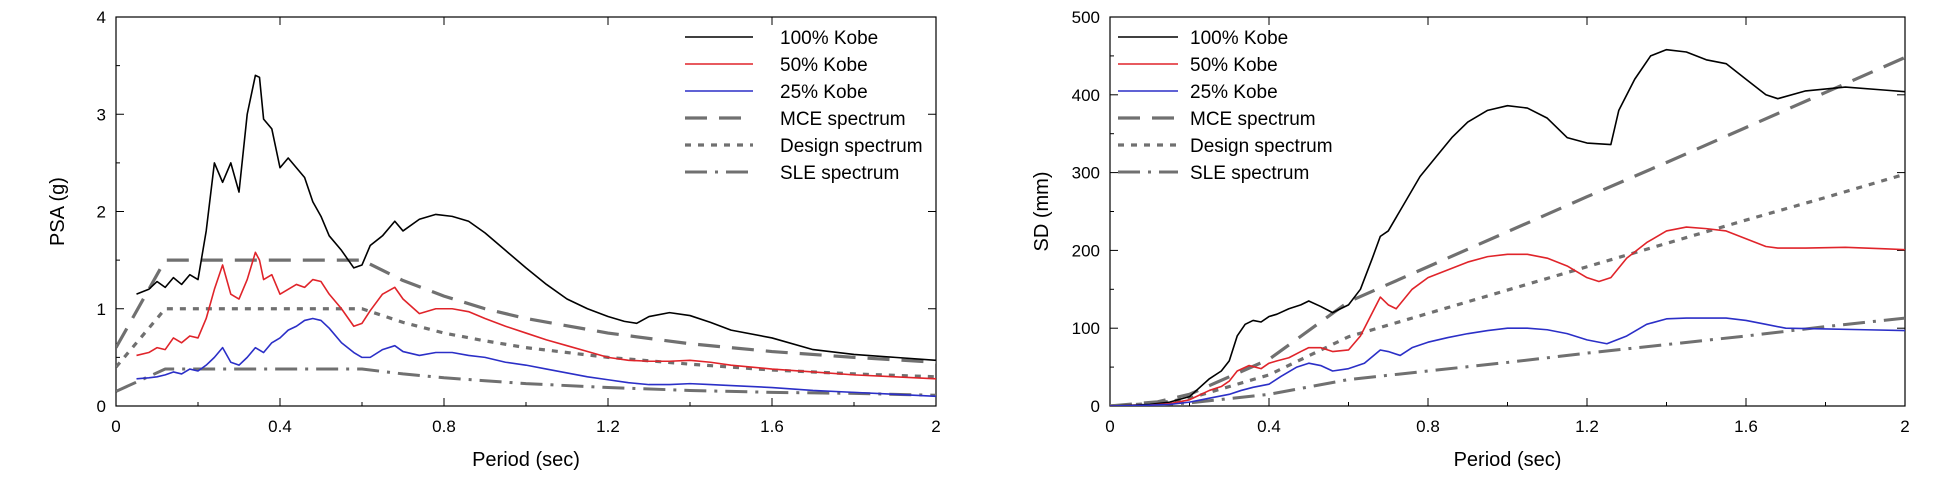 Image resolution: width=1943 pixels, height=492 pixels. Describe the element at coordinates (1086, 173) in the screenshot. I see `y-tick-label: 300` at that location.